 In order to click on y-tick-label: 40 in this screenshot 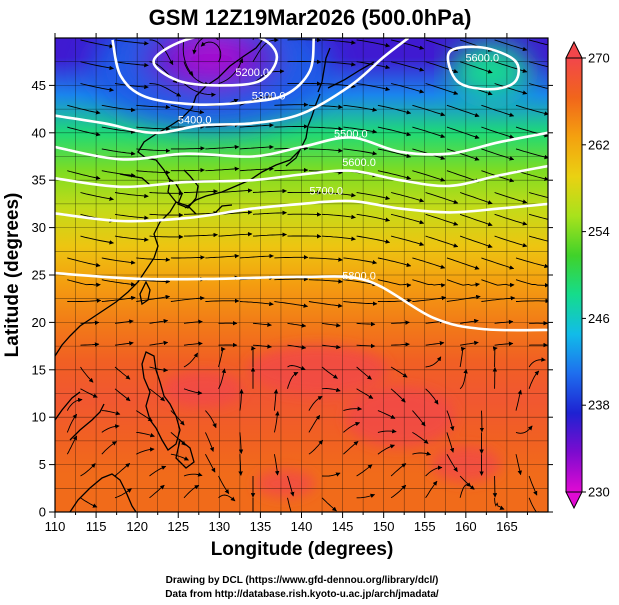, I will do `click(39, 132)`.